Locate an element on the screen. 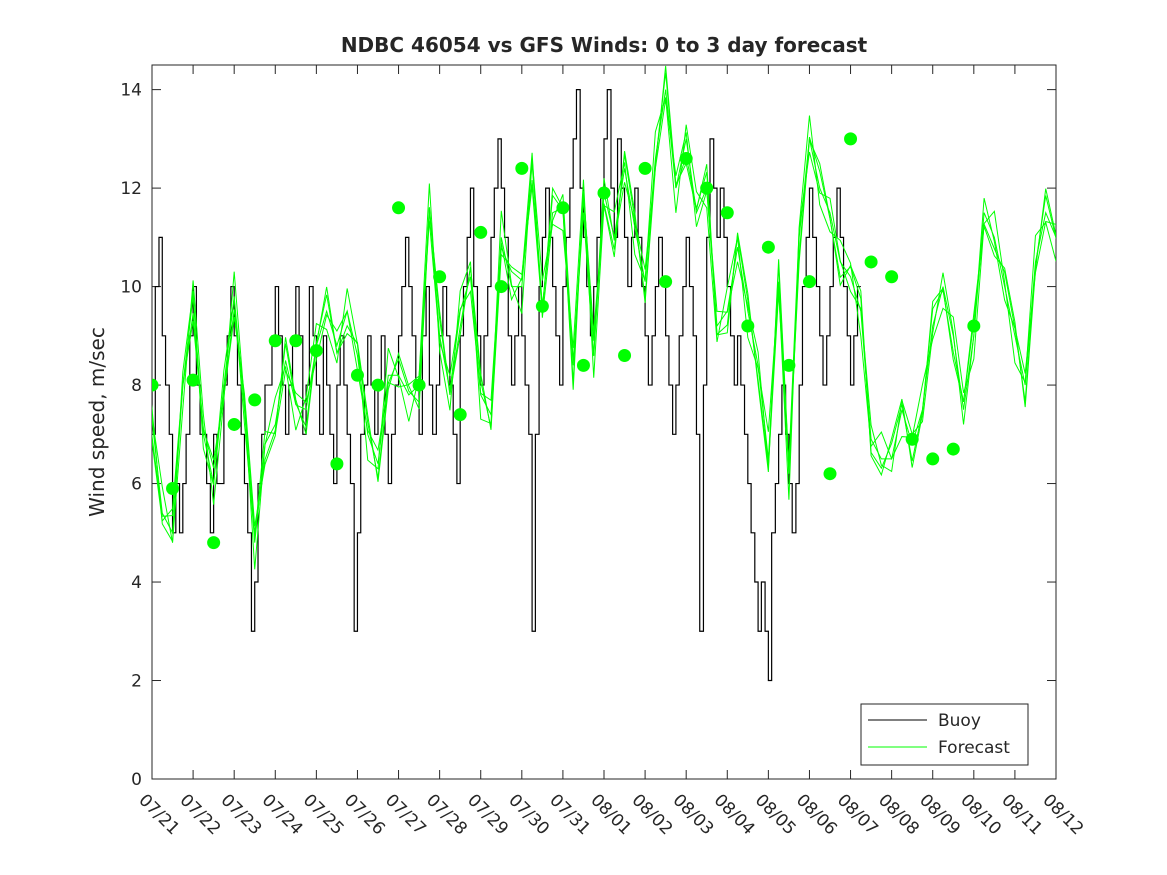  x-tick-label: 08/05 is located at coordinates (775, 814).